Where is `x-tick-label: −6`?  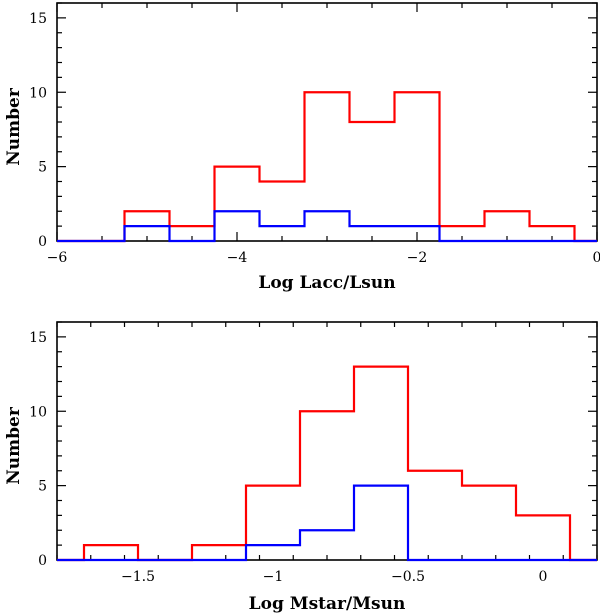 x-tick-label: −6 is located at coordinates (57, 258).